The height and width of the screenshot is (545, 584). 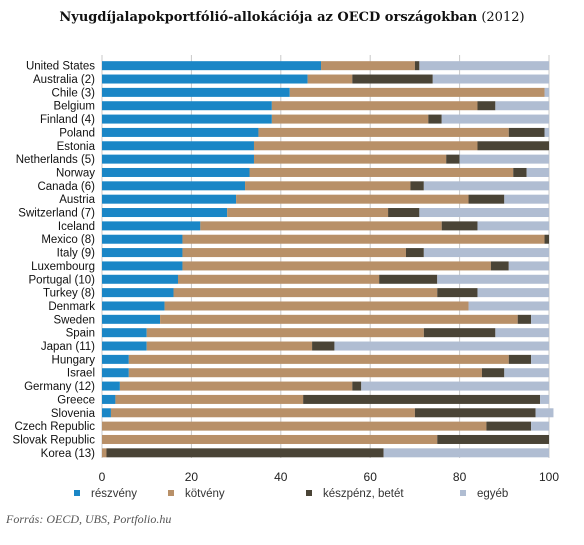 What do you see at coordinates (54, 427) in the screenshot?
I see `category-label: Czech Republic` at bounding box center [54, 427].